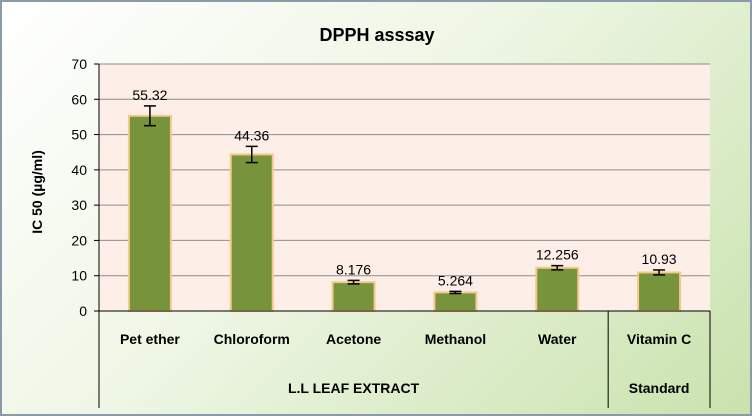 This screenshot has width=752, height=416. I want to click on y-tick-label: 70, so click(79, 64).